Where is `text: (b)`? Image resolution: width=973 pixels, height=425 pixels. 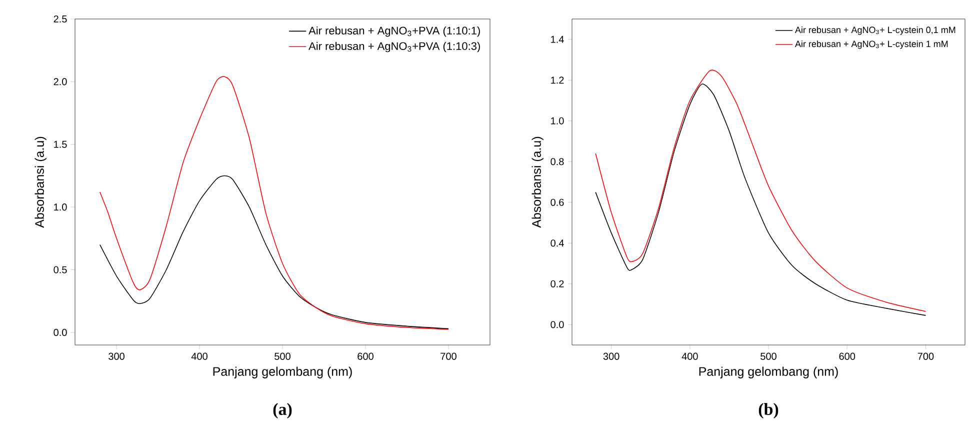 text: (b) is located at coordinates (768, 410).